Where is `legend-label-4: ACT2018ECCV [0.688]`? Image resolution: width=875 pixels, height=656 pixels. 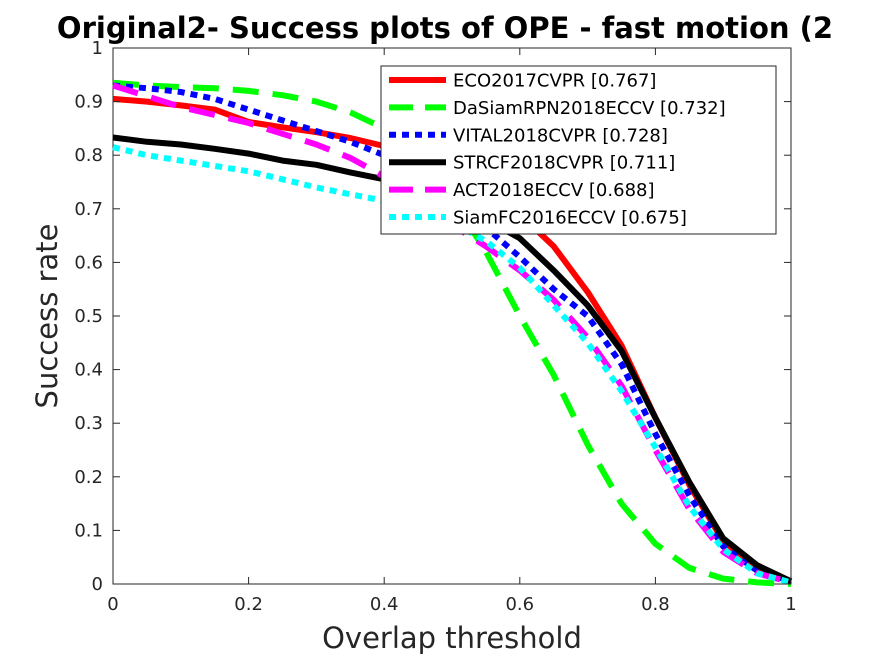
legend-label-4: ACT2018ECCV [0.688] is located at coordinates (554, 190).